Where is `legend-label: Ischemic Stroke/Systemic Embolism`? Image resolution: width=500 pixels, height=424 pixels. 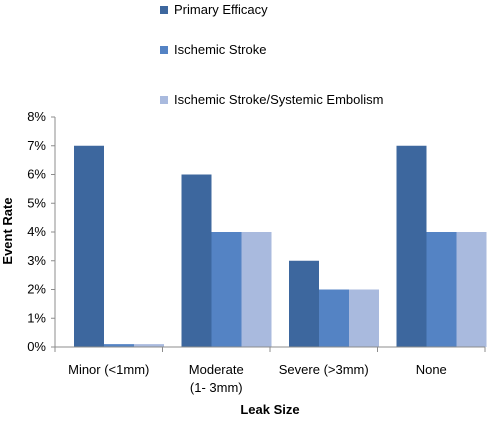 legend-label: Ischemic Stroke/Systemic Embolism is located at coordinates (279, 99).